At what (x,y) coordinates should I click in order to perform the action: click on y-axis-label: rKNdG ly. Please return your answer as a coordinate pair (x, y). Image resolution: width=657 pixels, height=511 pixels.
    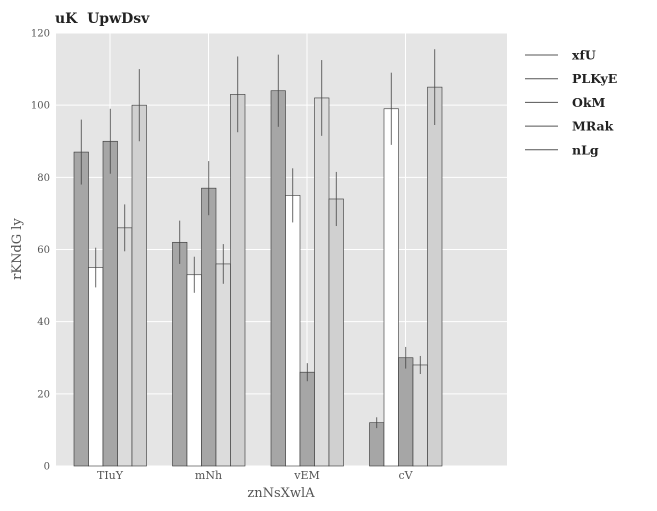
    Looking at the image, I should click on (17, 249).